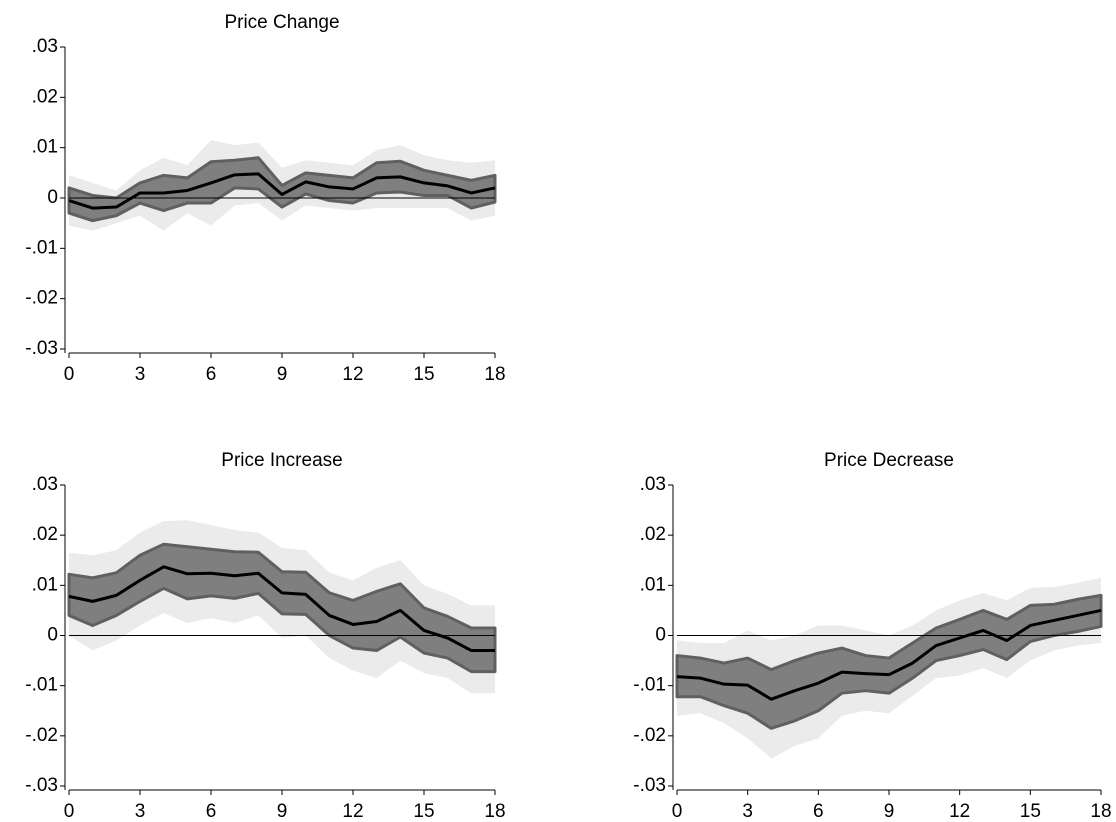  What do you see at coordinates (281, 22) in the screenshot?
I see `panel-title: Price Change` at bounding box center [281, 22].